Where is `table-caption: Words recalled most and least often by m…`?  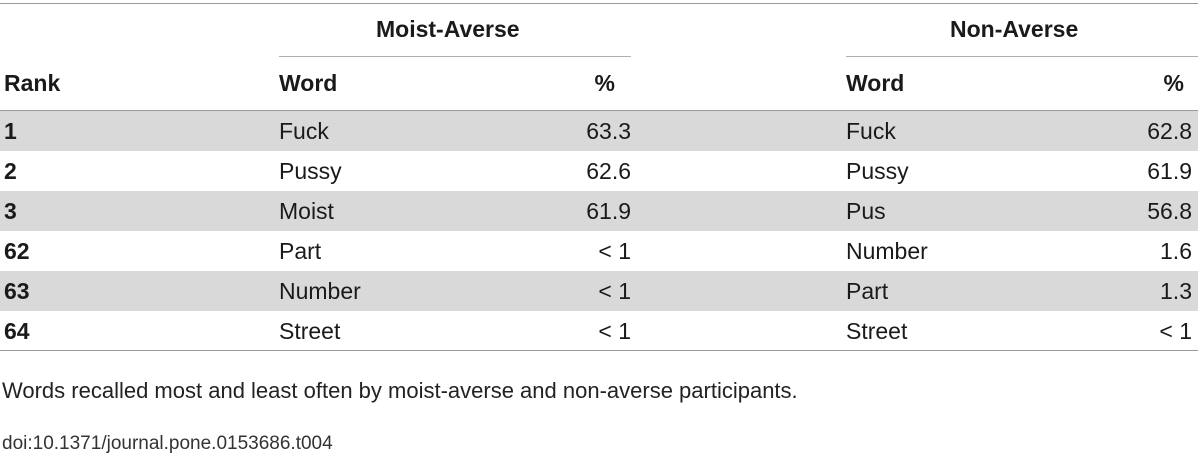 table-caption: Words recalled most and least often by m… is located at coordinates (400, 390).